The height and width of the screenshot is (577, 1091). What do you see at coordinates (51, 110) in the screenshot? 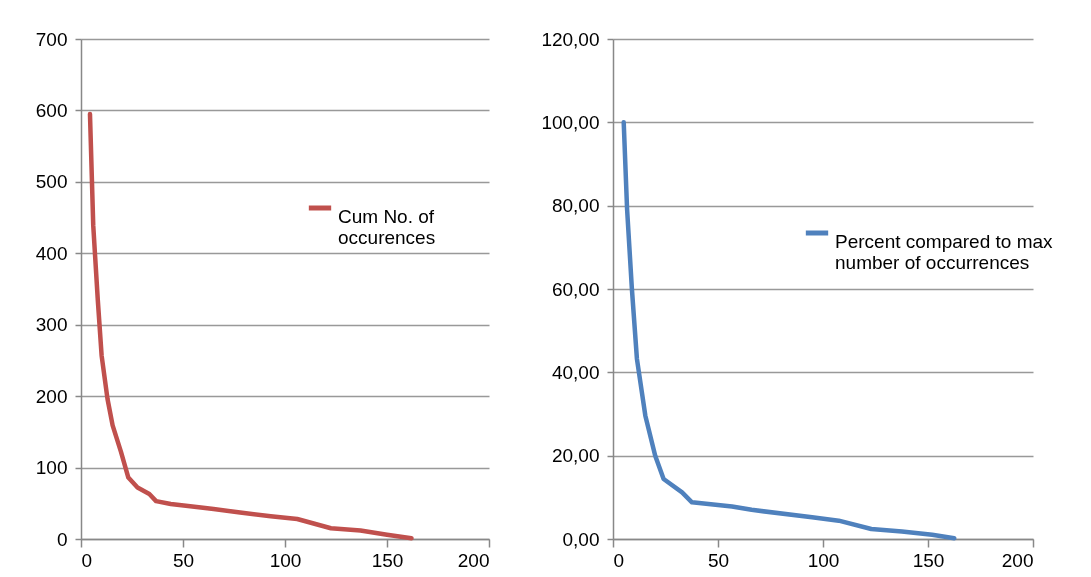
I see `y-tick-label: 600` at bounding box center [51, 110].